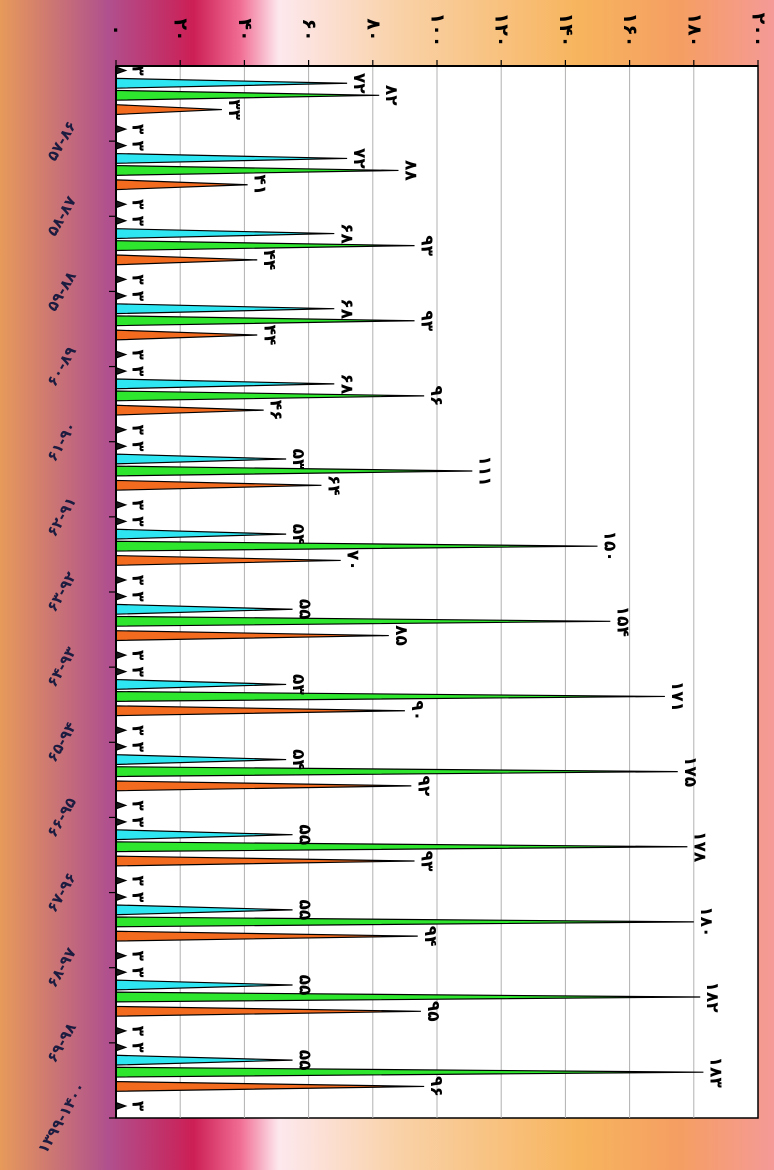  Describe the element at coordinates (430, 936) in the screenshot. I see `series-4-data-label: ۹۴` at that location.